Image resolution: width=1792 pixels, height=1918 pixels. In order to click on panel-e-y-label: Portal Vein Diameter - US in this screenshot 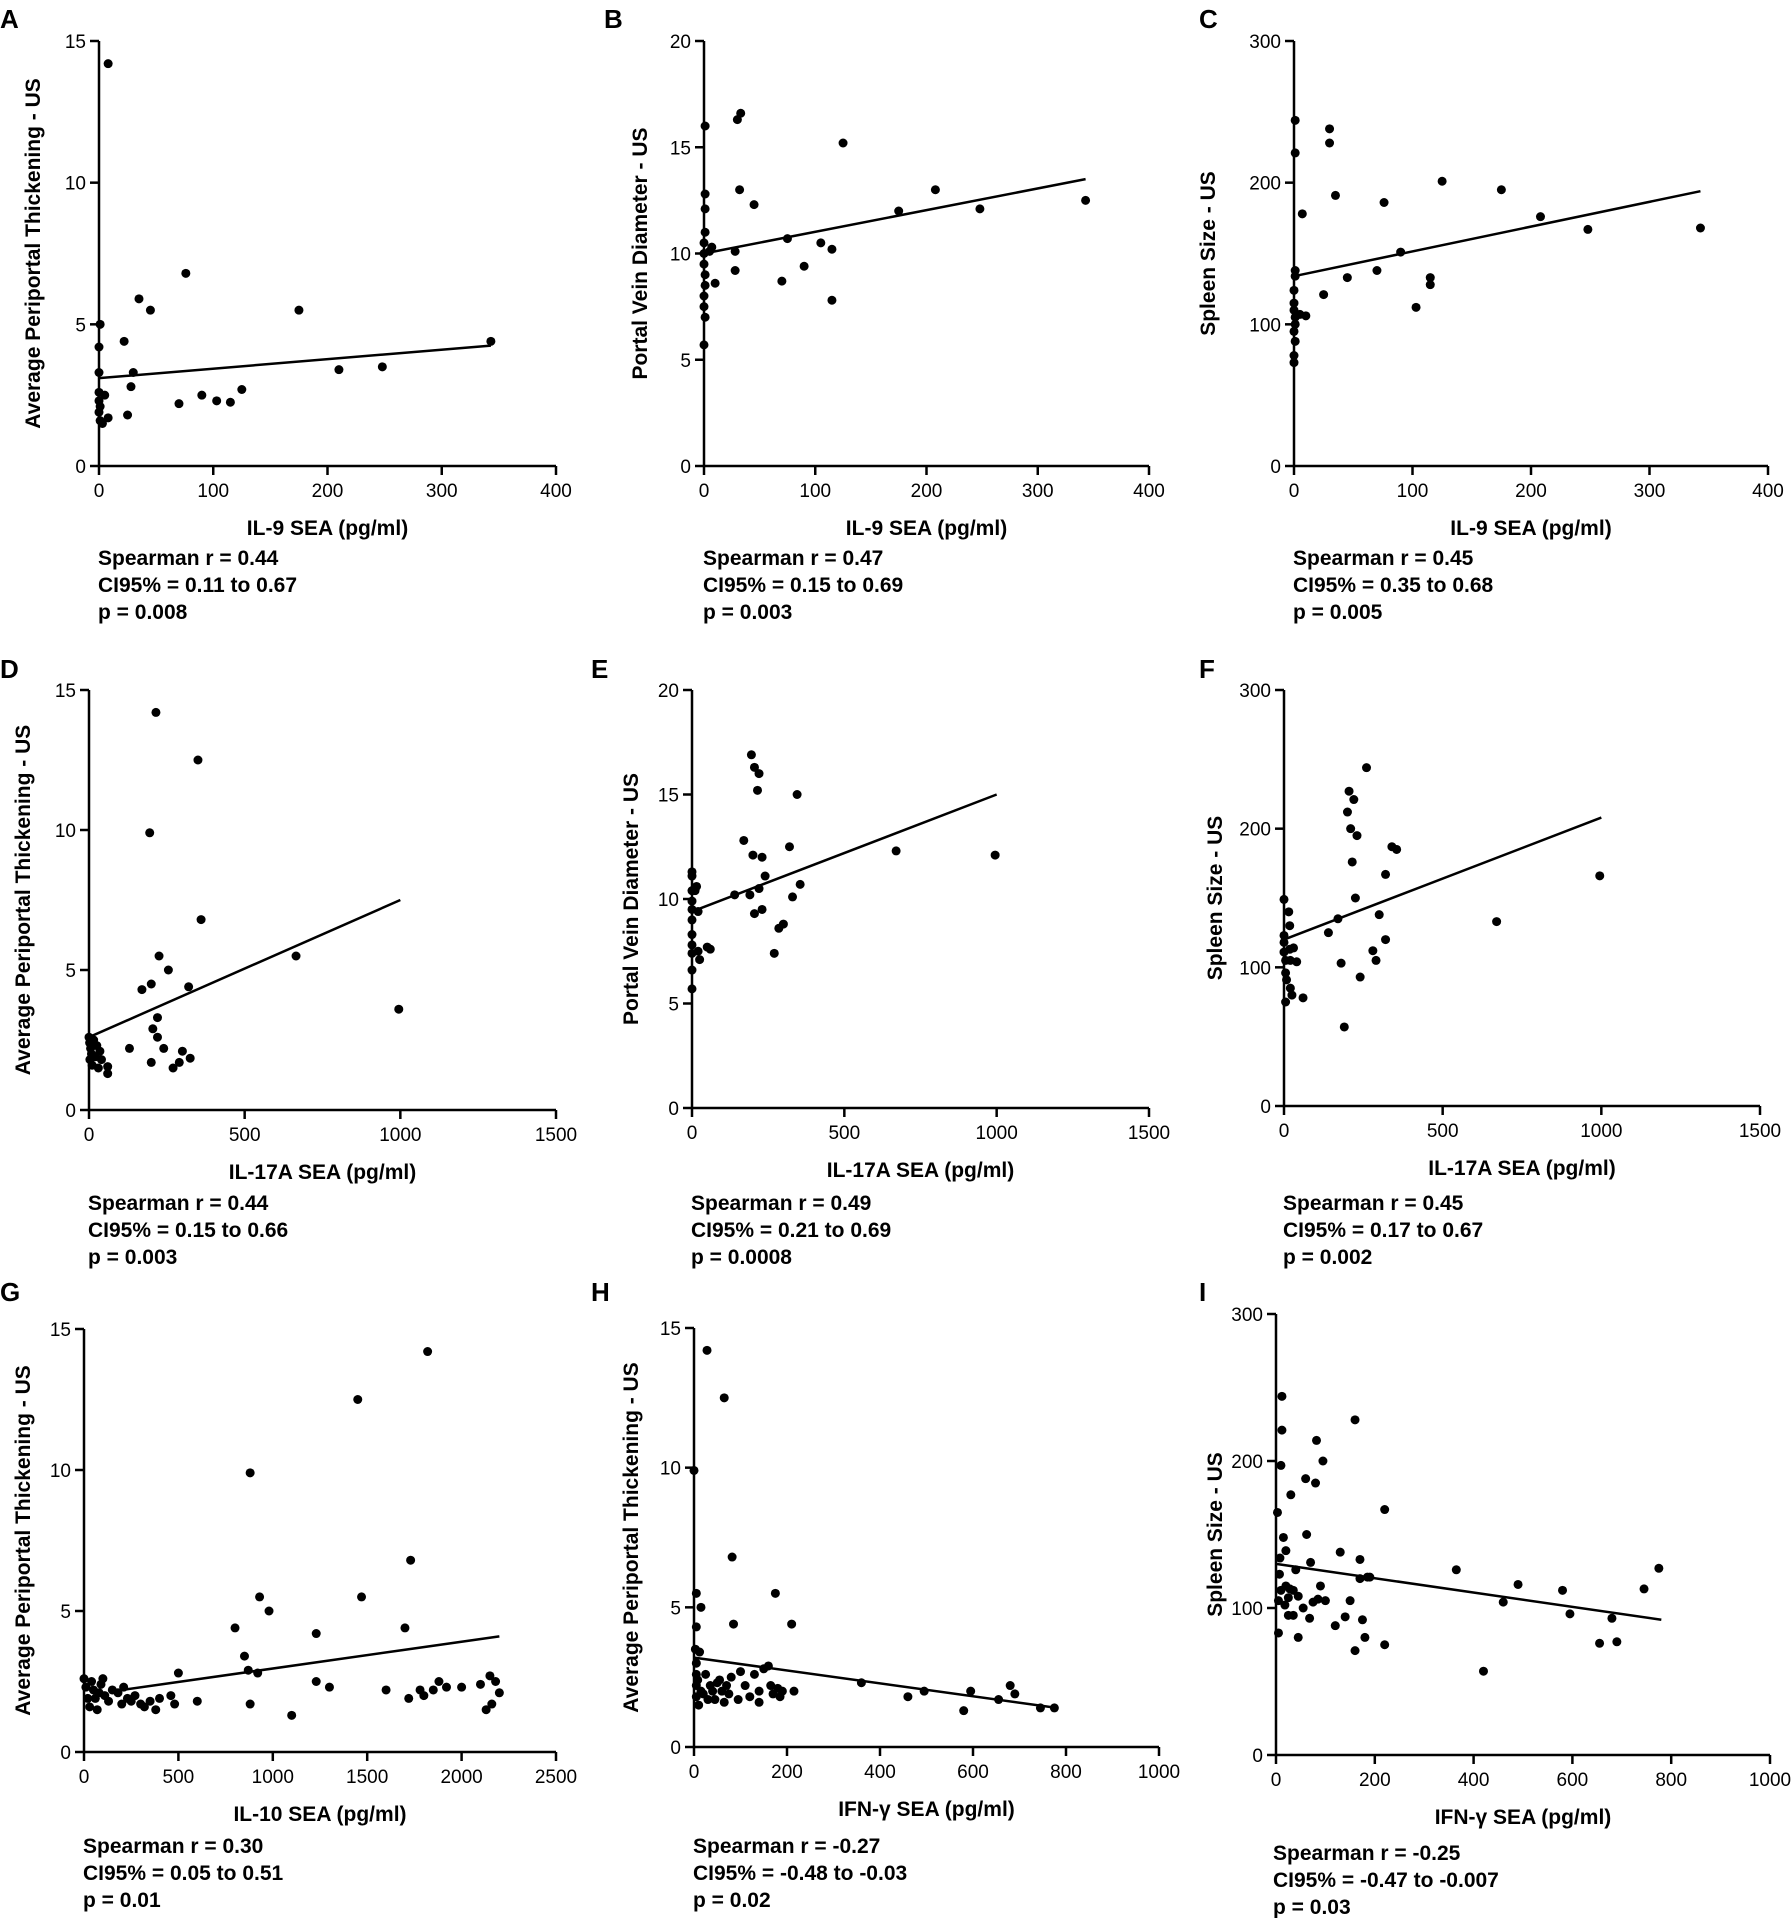, I will do `click(631, 899)`.